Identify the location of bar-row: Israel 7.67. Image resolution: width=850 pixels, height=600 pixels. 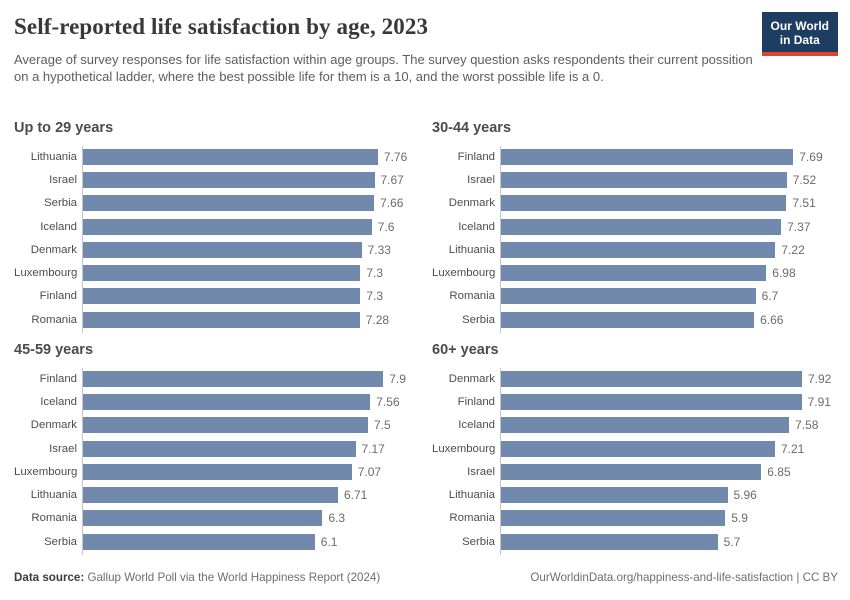
(217, 179).